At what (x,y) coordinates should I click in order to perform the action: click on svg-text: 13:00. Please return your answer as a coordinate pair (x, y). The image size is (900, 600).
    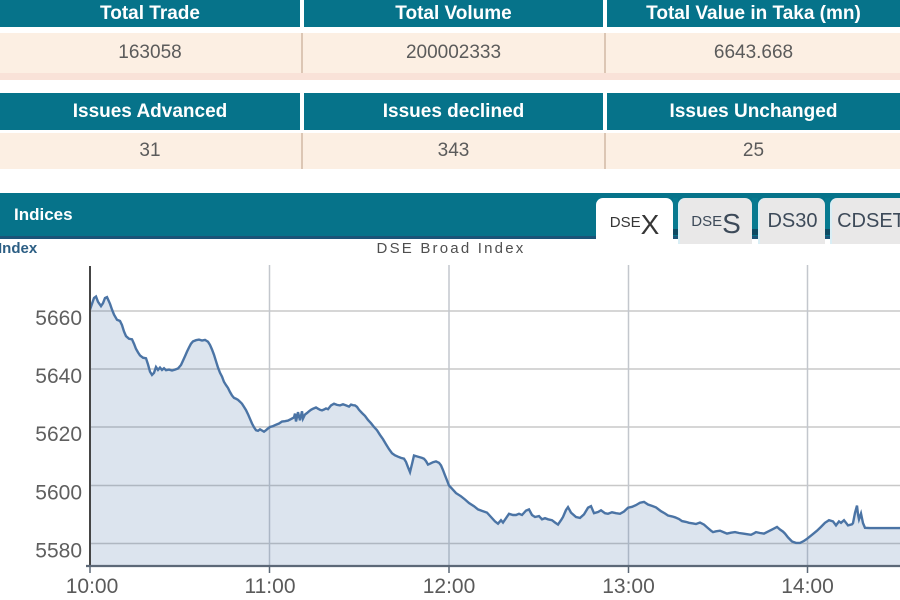
    Looking at the image, I should click on (628, 586).